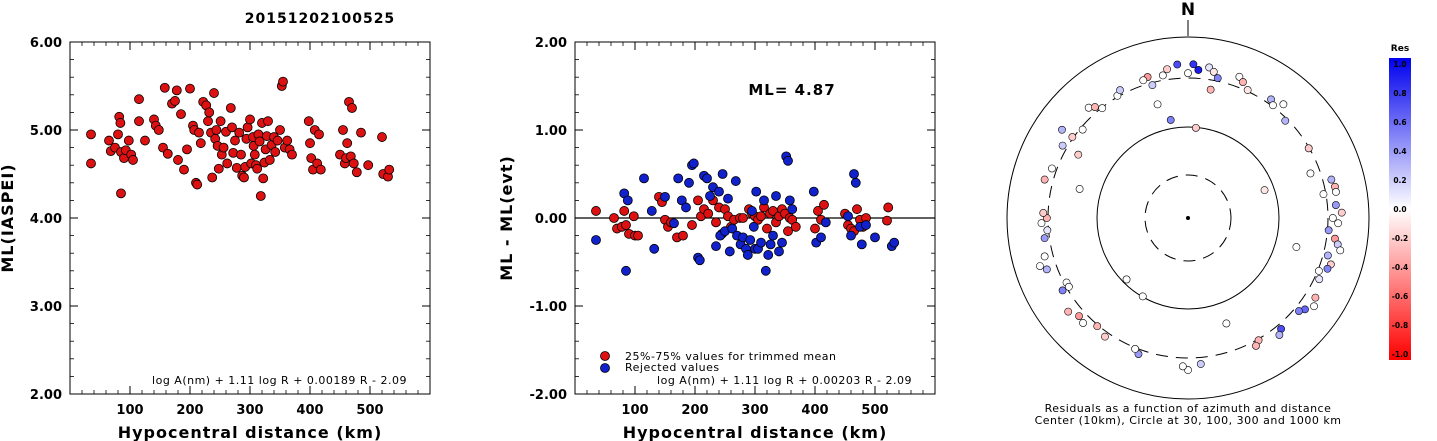 This screenshot has height=441, width=1437. What do you see at coordinates (46, 131) in the screenshot?
I see `y-tick-label: 5.00` at bounding box center [46, 131].